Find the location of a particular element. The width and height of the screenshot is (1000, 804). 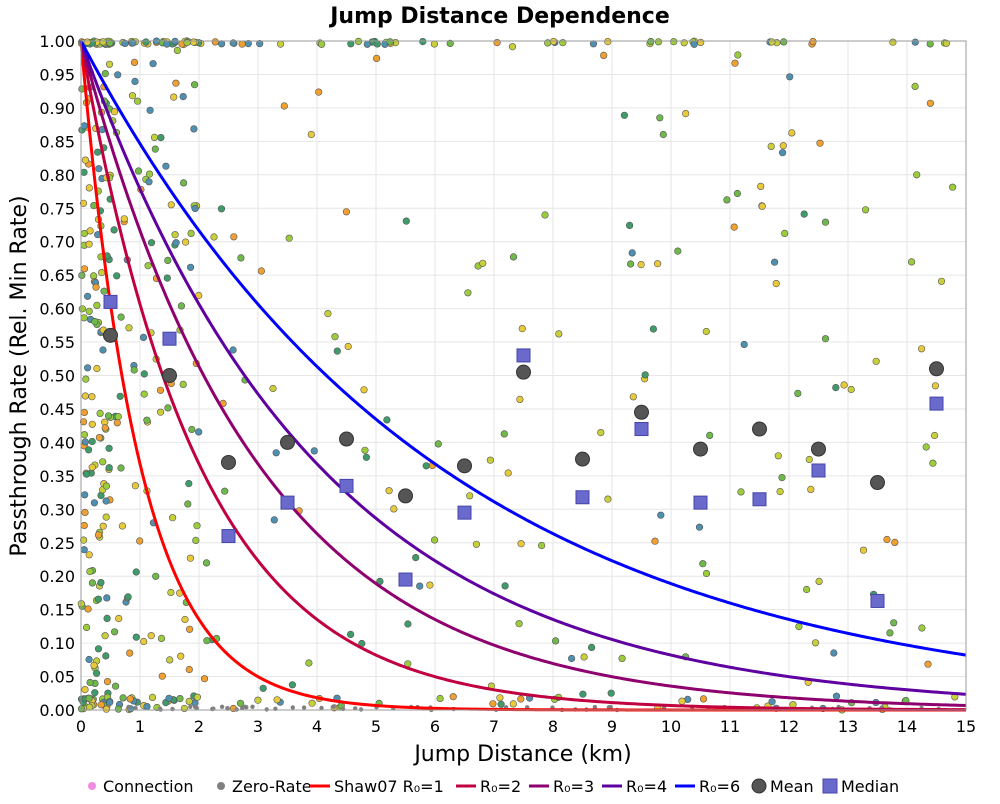

y-tick-label: 0.25 is located at coordinates (57, 543).